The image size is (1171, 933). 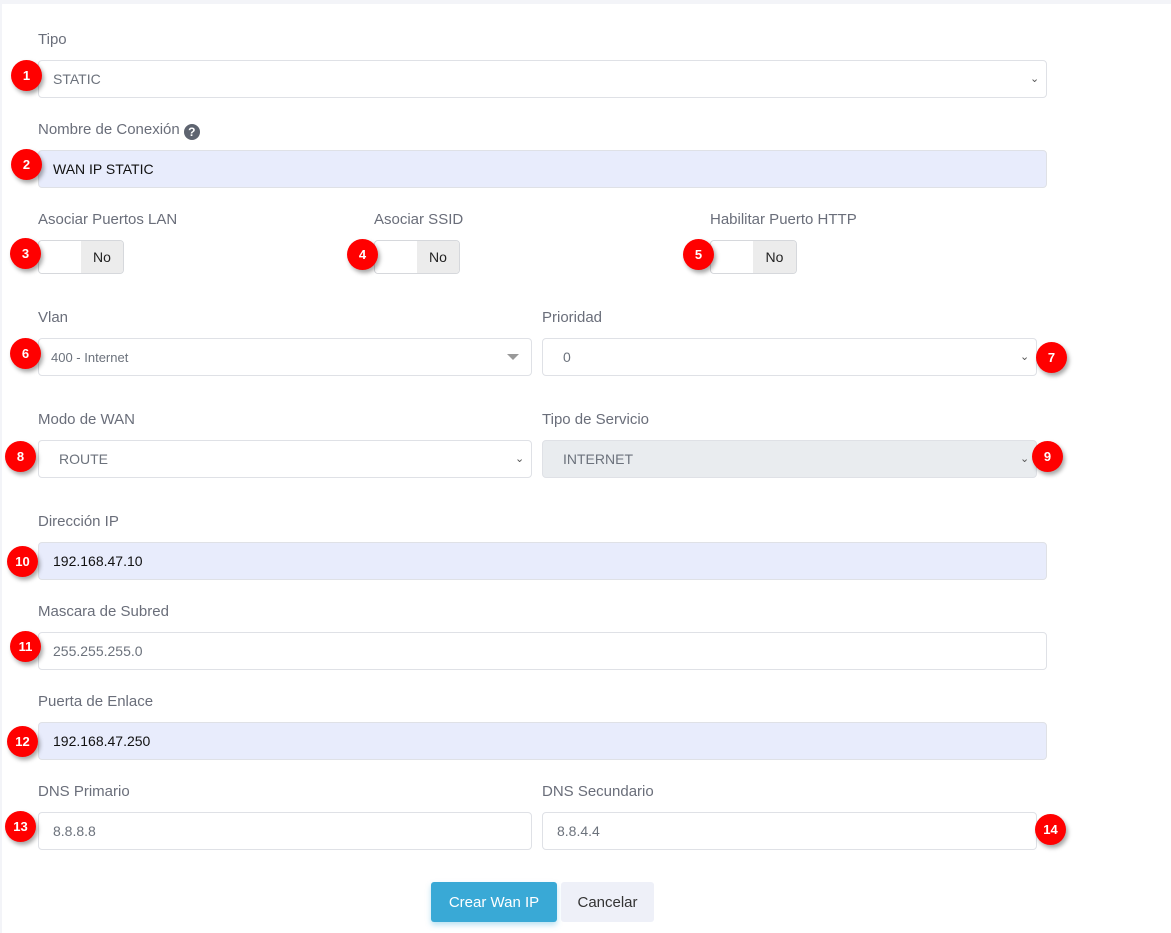 I want to click on badge: 9, so click(x=1047, y=456).